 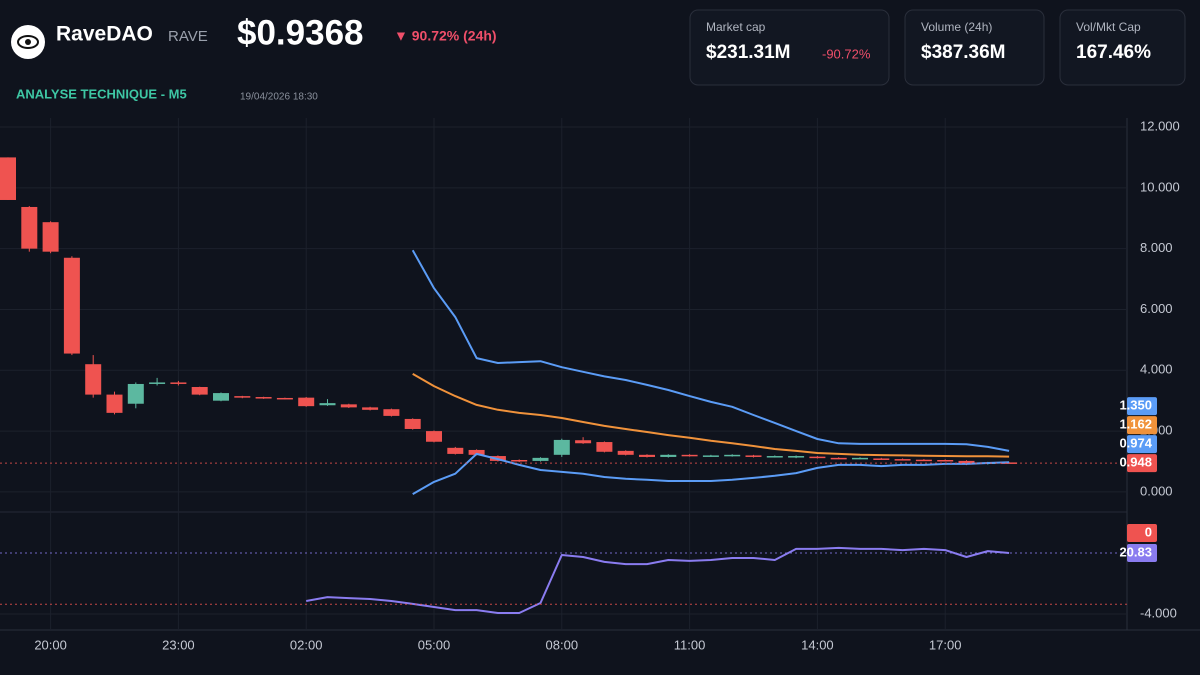 What do you see at coordinates (1113, 52) in the screenshot?
I see `stat-value: 167.46%` at bounding box center [1113, 52].